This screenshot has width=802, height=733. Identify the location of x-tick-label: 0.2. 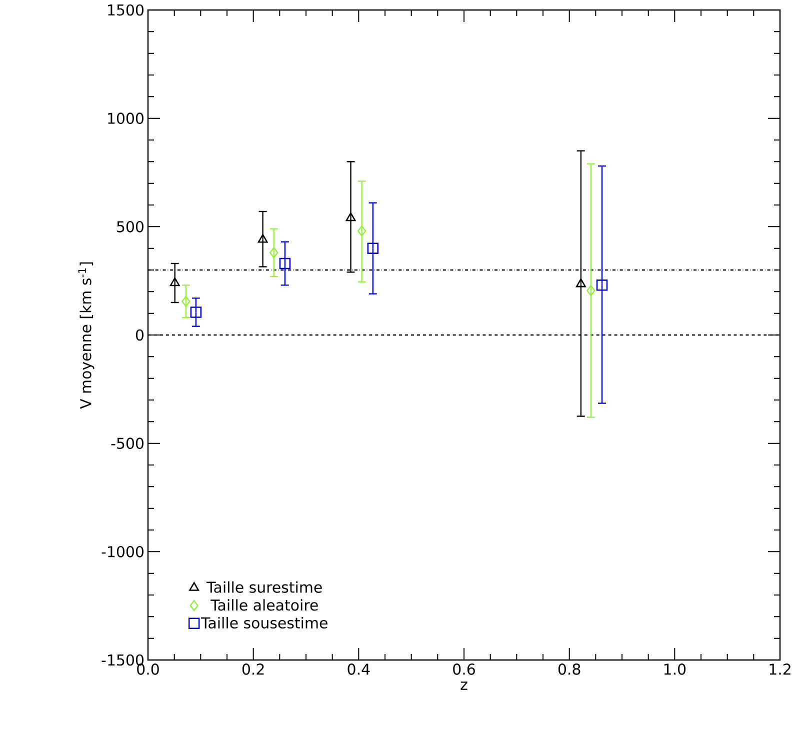
(253, 669).